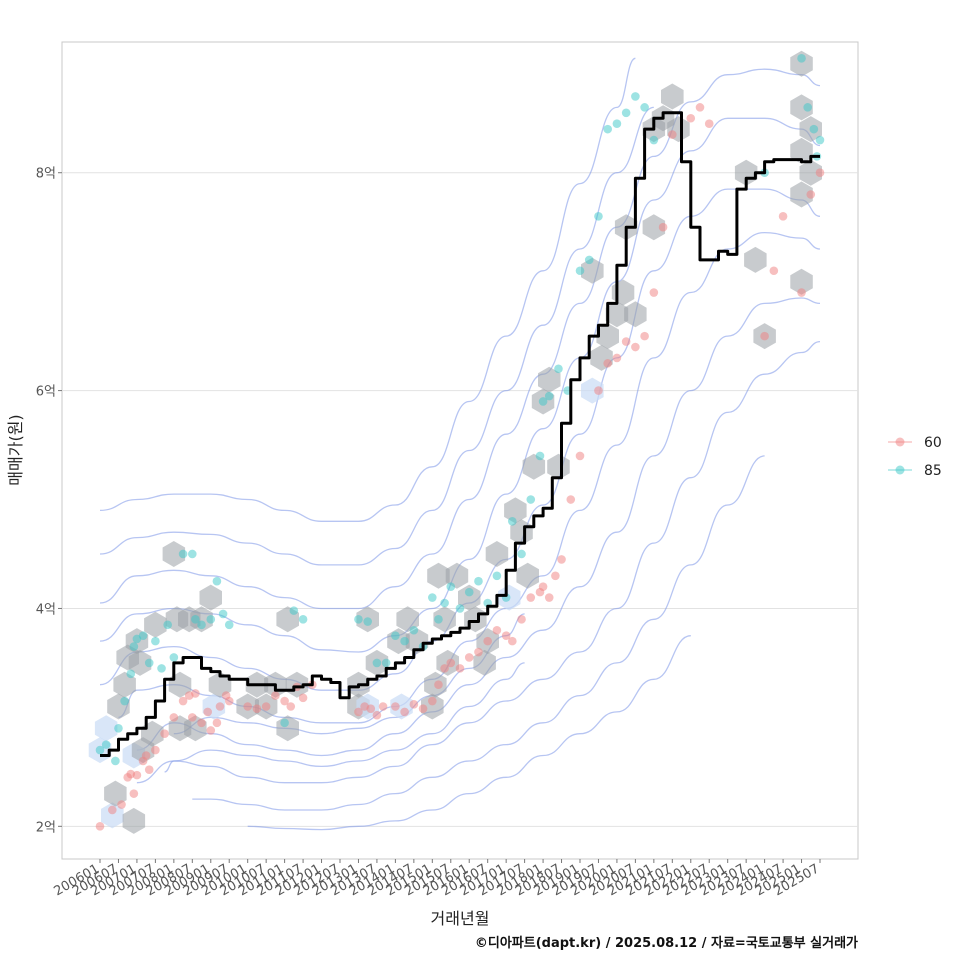 The width and height of the screenshot is (960, 960). Describe the element at coordinates (46, 609) in the screenshot. I see `y-tick-label: 4억` at that location.